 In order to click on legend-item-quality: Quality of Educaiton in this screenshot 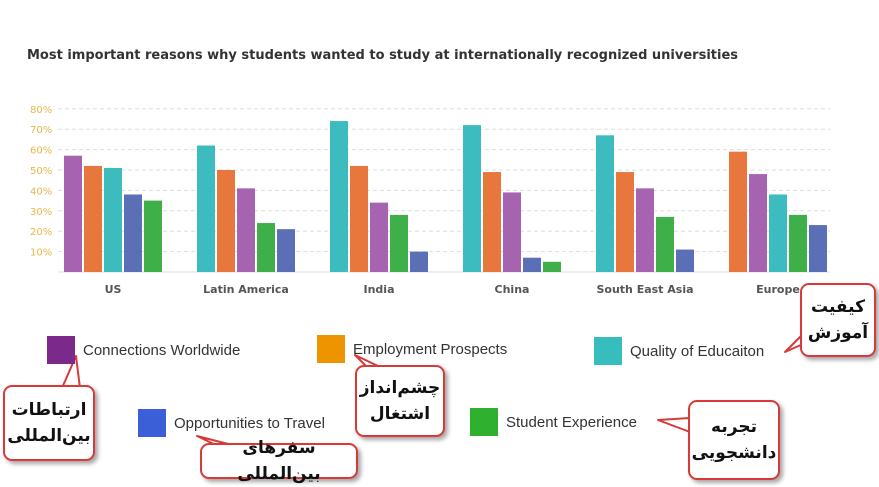, I will do `click(679, 351)`.